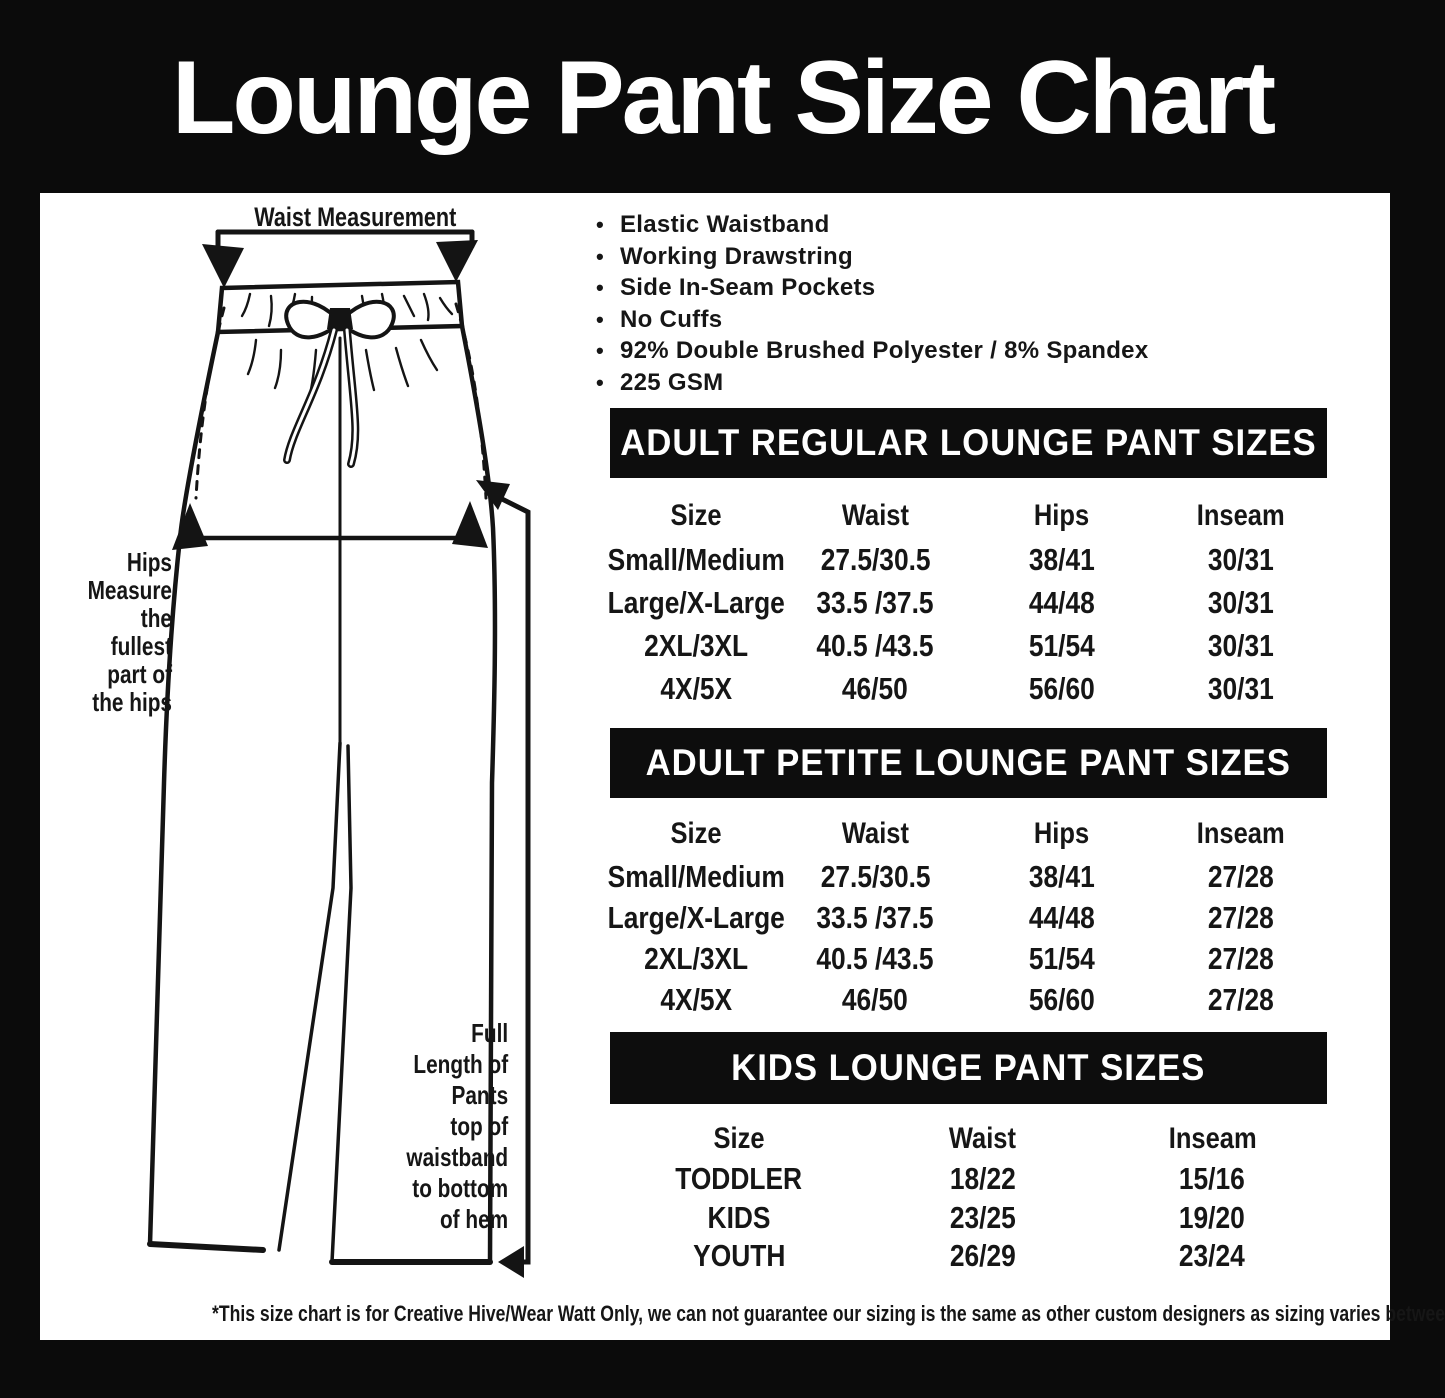  Describe the element at coordinates (511, 1262) in the screenshot. I see `length-arrow-bottom-icon` at that location.